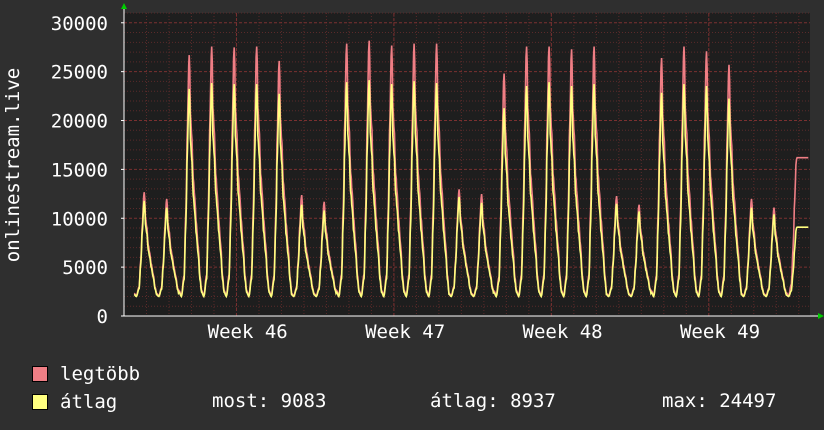 The width and height of the screenshot is (824, 430). Describe the element at coordinates (248, 330) in the screenshot. I see `x-week-label: Week 46` at that location.